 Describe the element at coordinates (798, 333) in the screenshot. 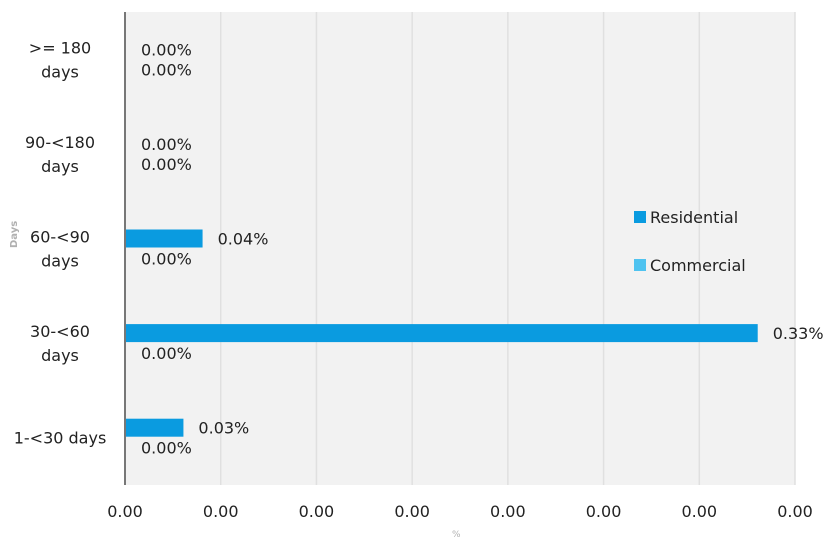

I see `data-label: 0.33%` at that location.